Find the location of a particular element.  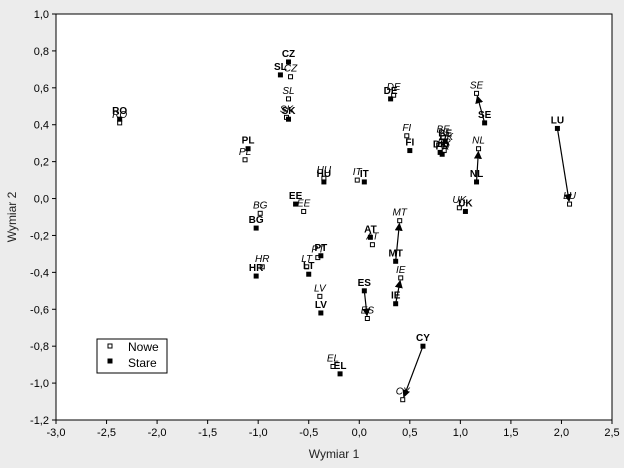

x-tick-label: -1,5 is located at coordinates (207, 433).